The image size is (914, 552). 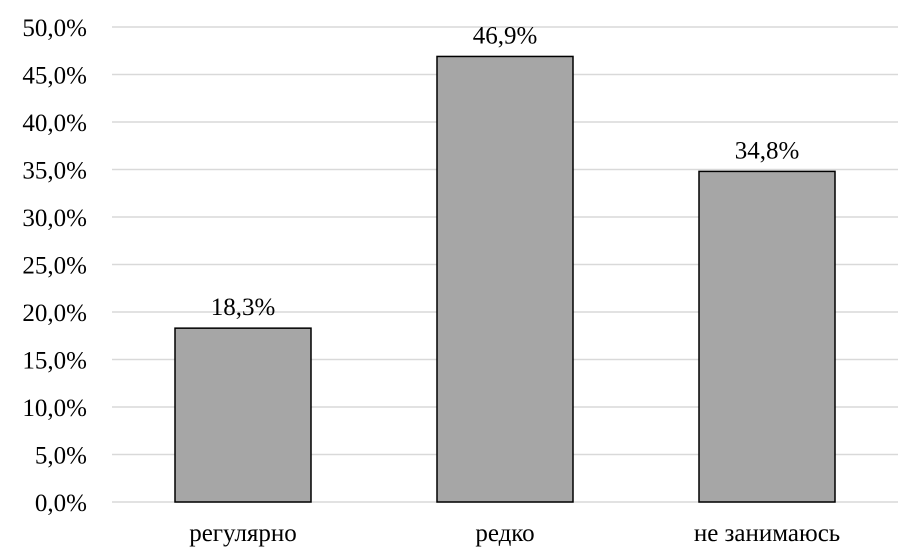 What do you see at coordinates (504, 533) in the screenshot?
I see `x-tick-label: редко` at bounding box center [504, 533].